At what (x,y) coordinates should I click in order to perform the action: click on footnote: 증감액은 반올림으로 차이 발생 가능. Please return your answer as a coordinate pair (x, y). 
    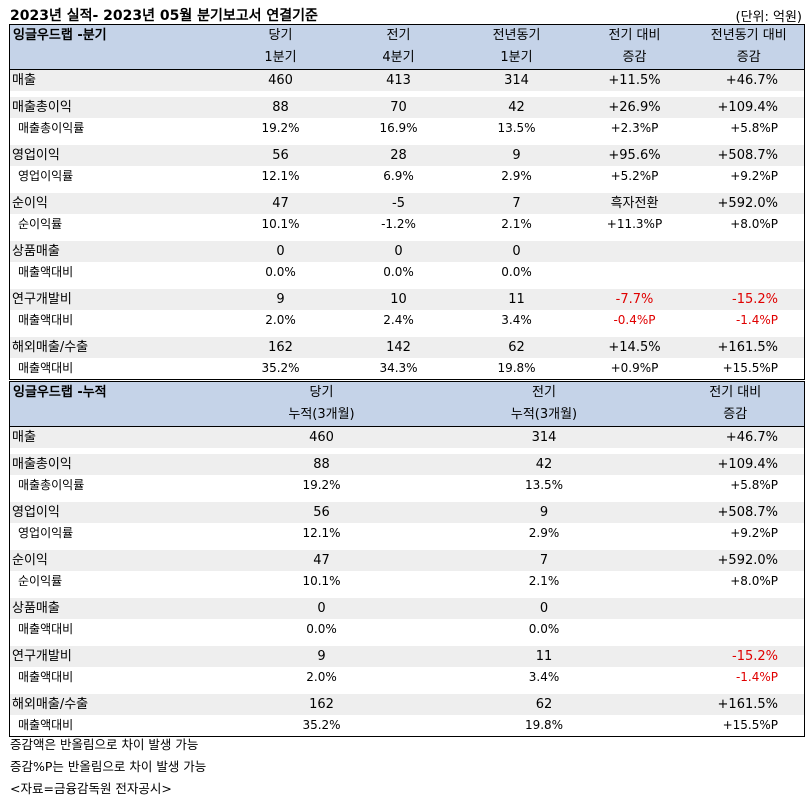
    Looking at the image, I should click on (104, 744).